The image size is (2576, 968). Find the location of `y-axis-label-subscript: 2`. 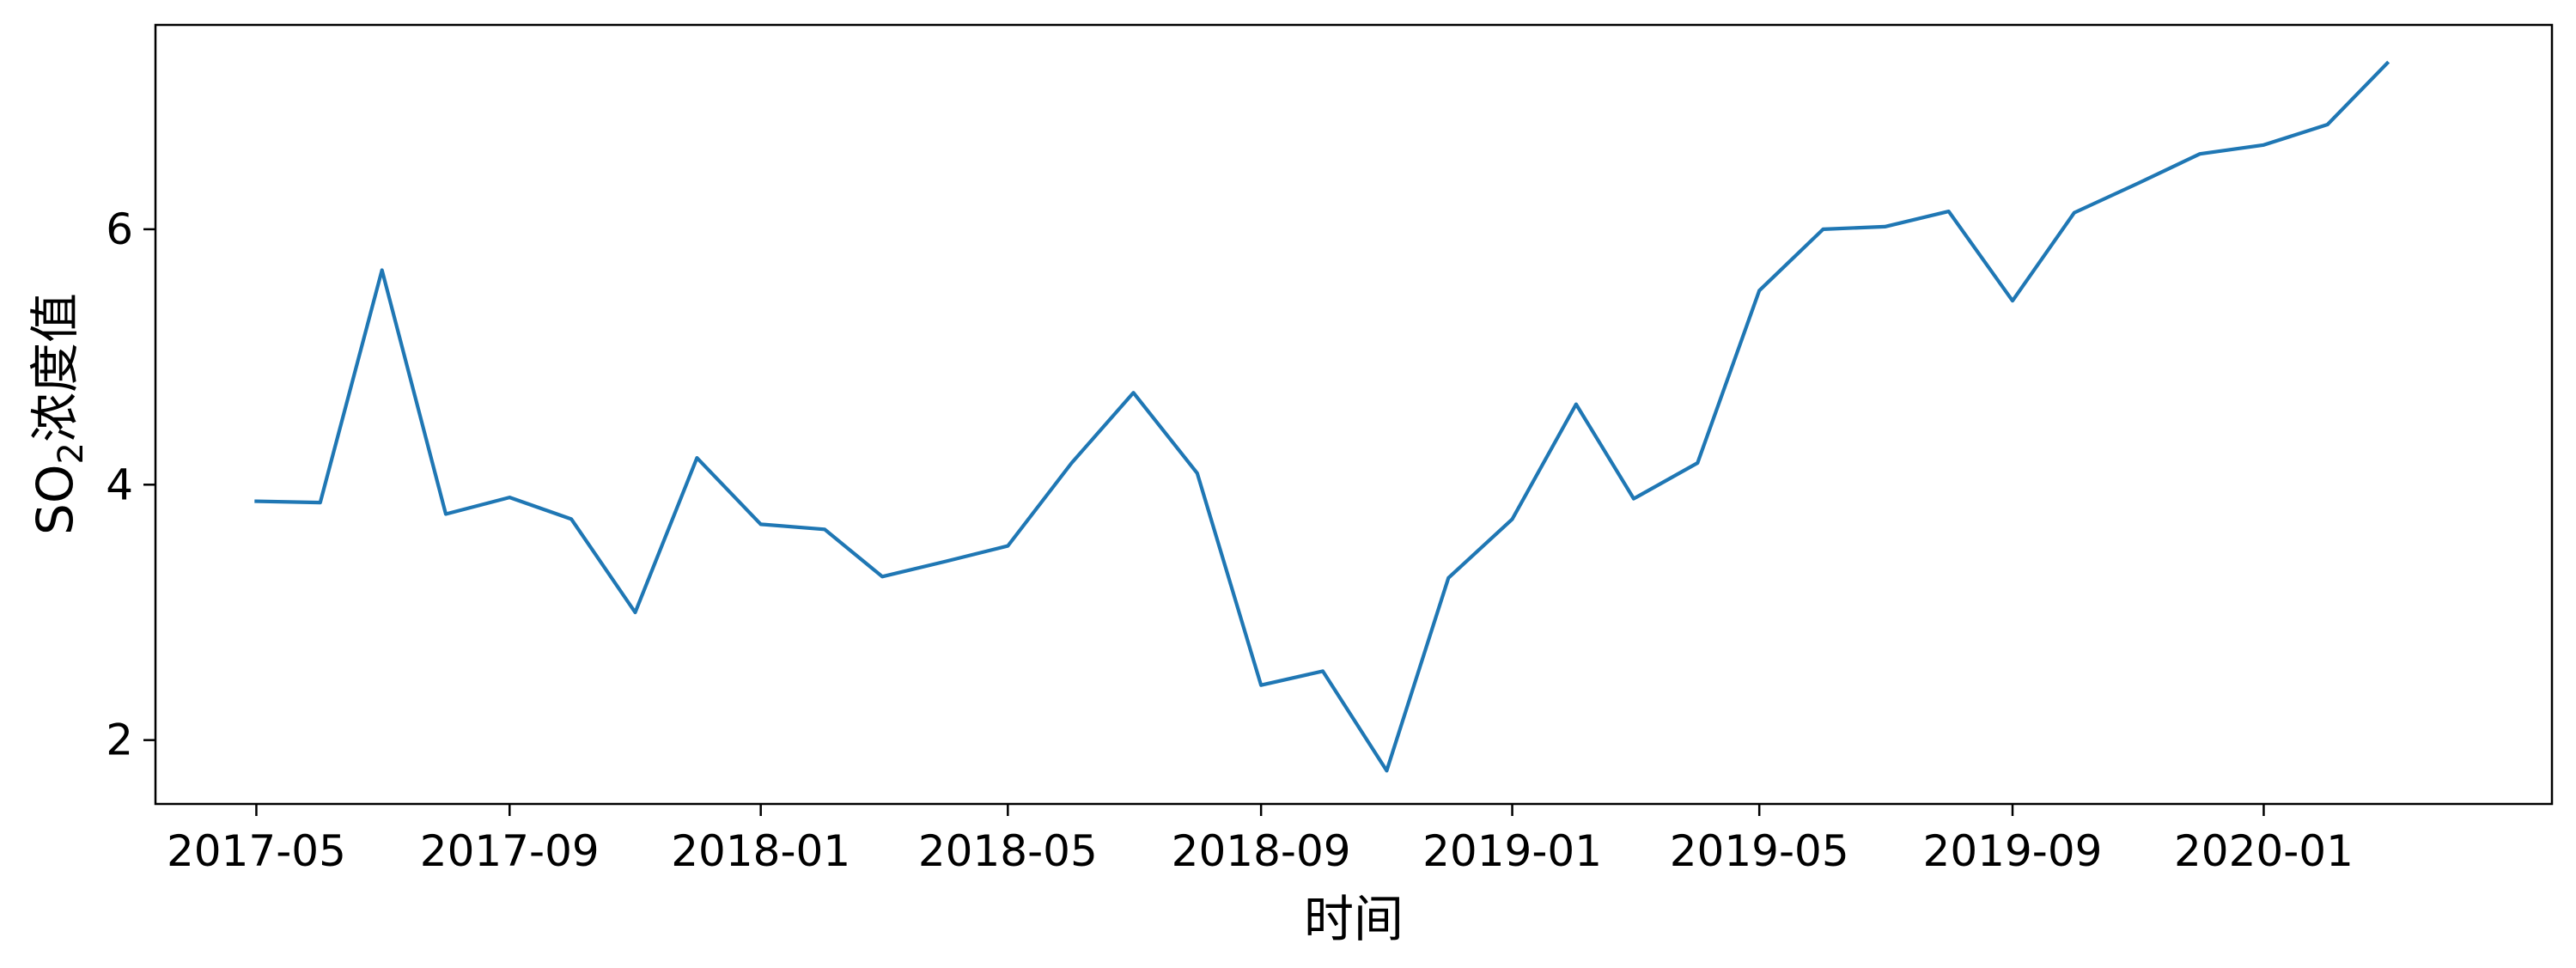

y-axis-label-subscript: 2 is located at coordinates (71, 453).